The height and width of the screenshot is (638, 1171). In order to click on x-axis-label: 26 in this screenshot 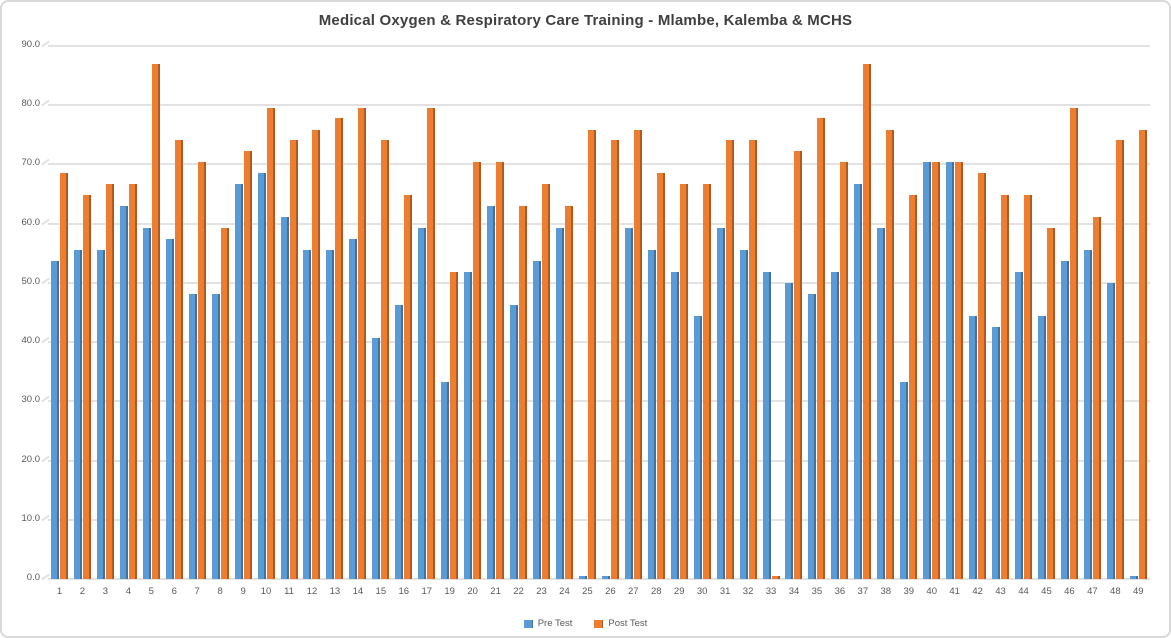, I will do `click(610, 591)`.